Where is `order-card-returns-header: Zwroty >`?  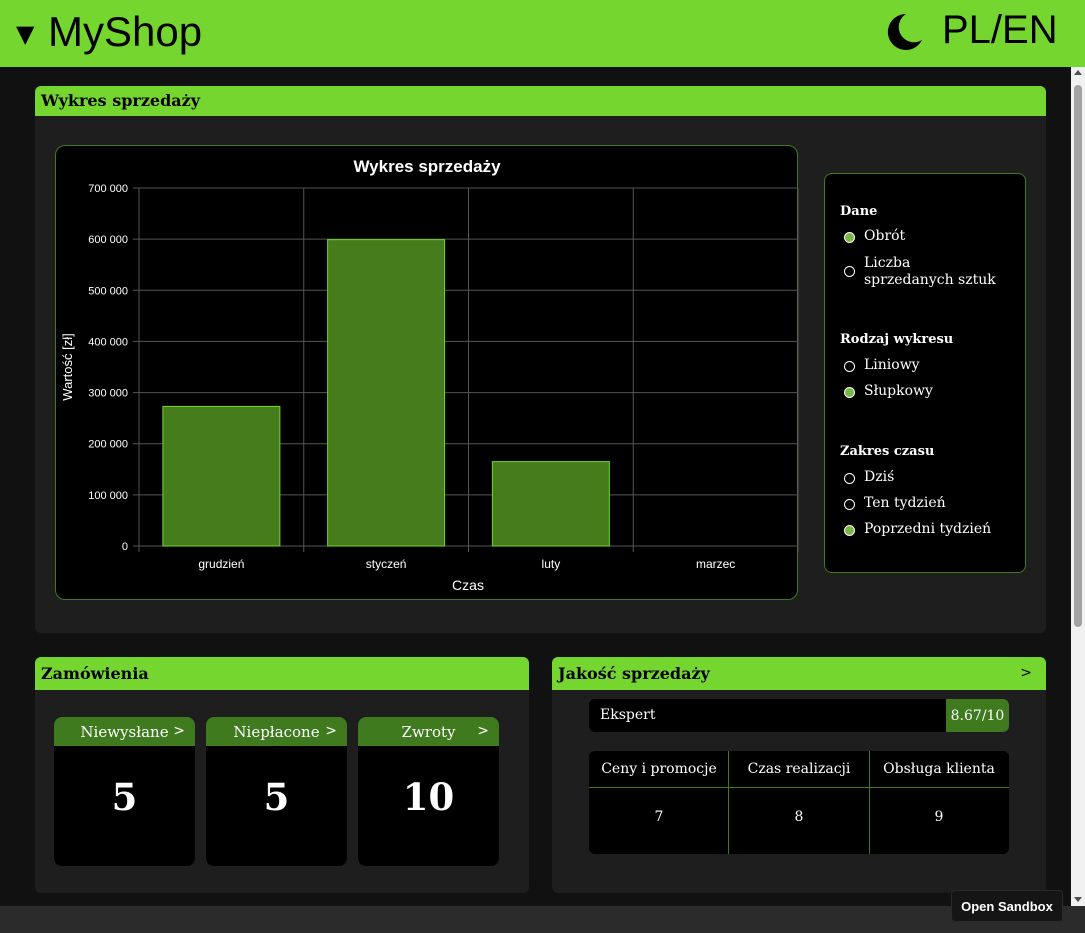
order-card-returns-header: Zwroty > is located at coordinates (428, 731).